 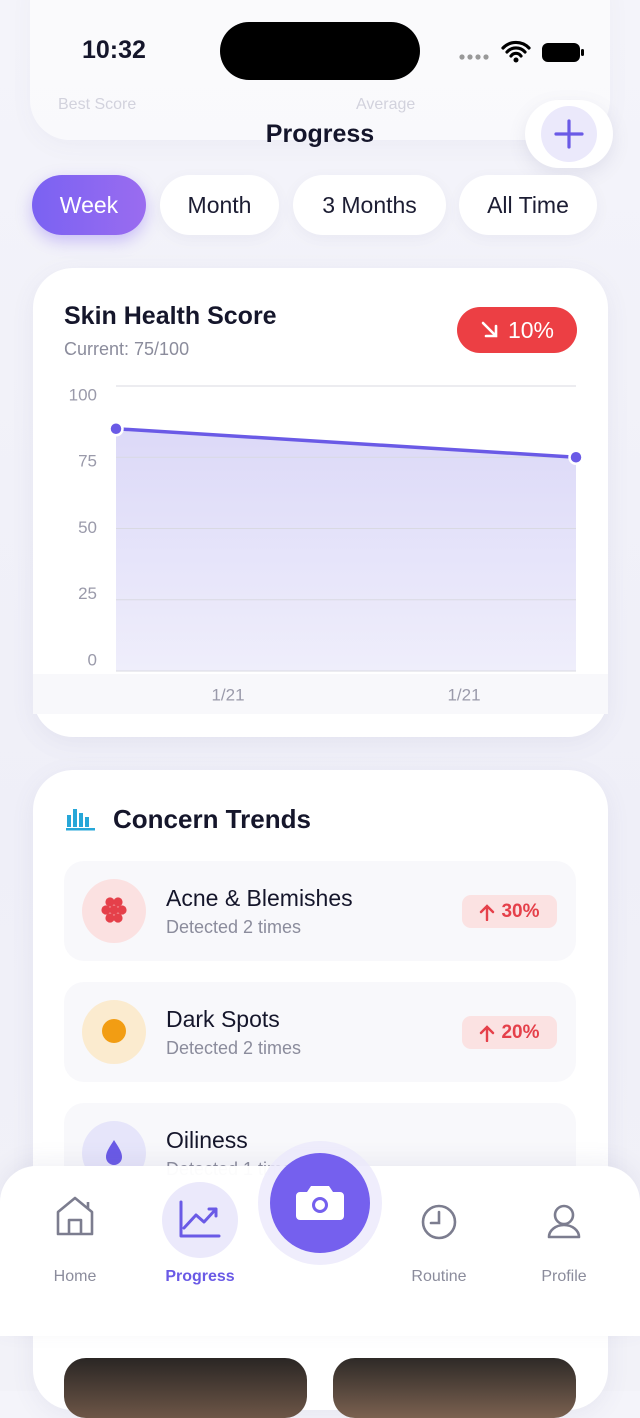 What do you see at coordinates (528, 205) in the screenshot?
I see `tab: All Time` at bounding box center [528, 205].